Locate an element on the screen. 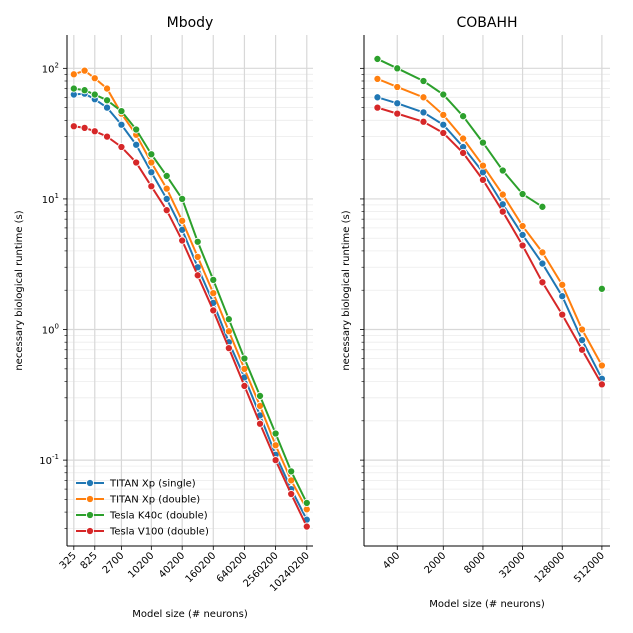  x-tick-label: 32000 is located at coordinates (512, 565).